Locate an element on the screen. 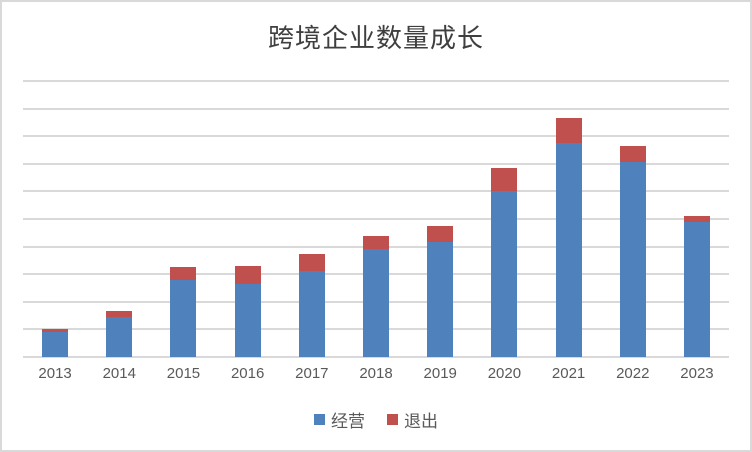 The width and height of the screenshot is (752, 452). bar-segment-2022-退出 is located at coordinates (632, 154).